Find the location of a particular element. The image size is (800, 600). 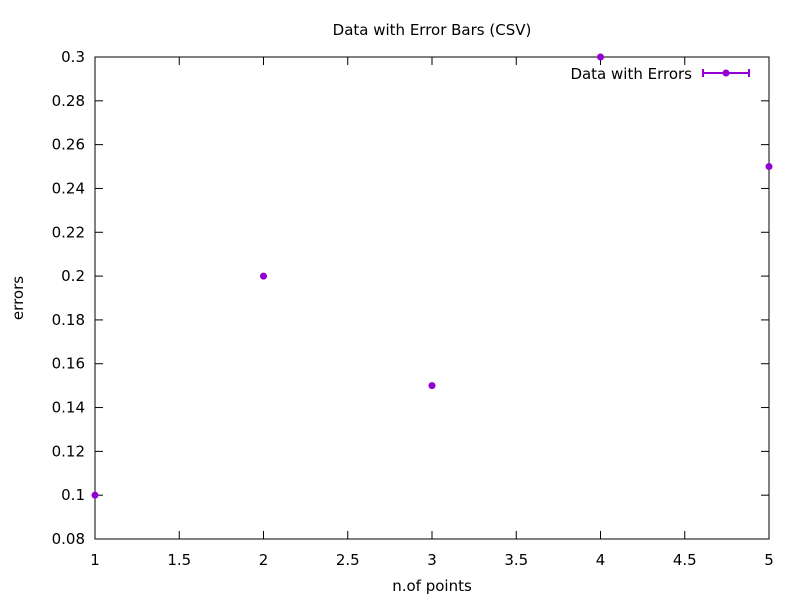

x-tick-label-4: 3 is located at coordinates (432, 560).